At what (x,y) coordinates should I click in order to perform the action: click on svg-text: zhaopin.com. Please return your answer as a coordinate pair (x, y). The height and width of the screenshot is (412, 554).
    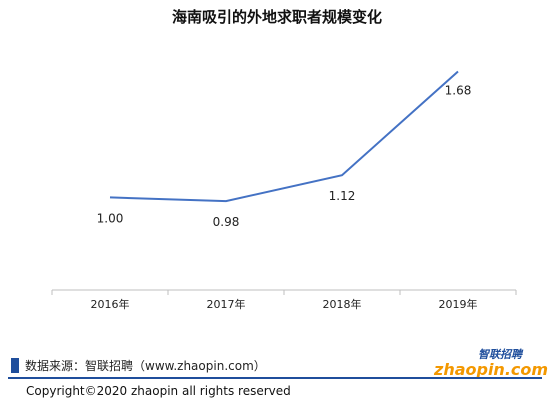
    Looking at the image, I should click on (490, 368).